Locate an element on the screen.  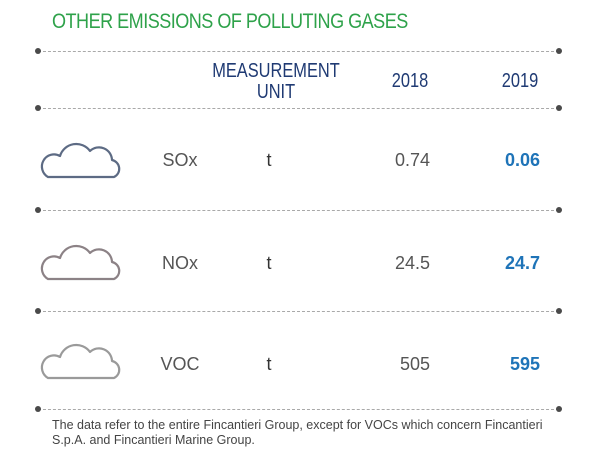
column-header-unit-line1: MEASUREMENT is located at coordinates (276, 71).